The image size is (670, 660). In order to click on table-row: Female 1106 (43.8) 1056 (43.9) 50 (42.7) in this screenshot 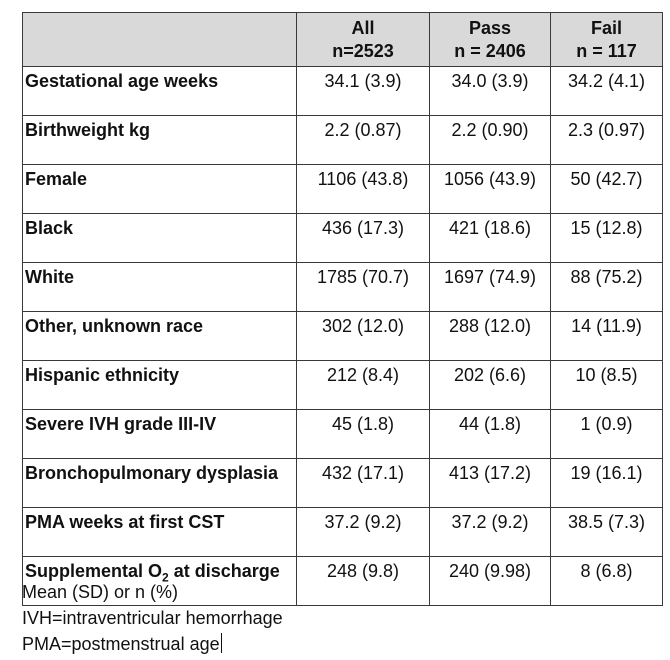, I will do `click(342, 189)`.